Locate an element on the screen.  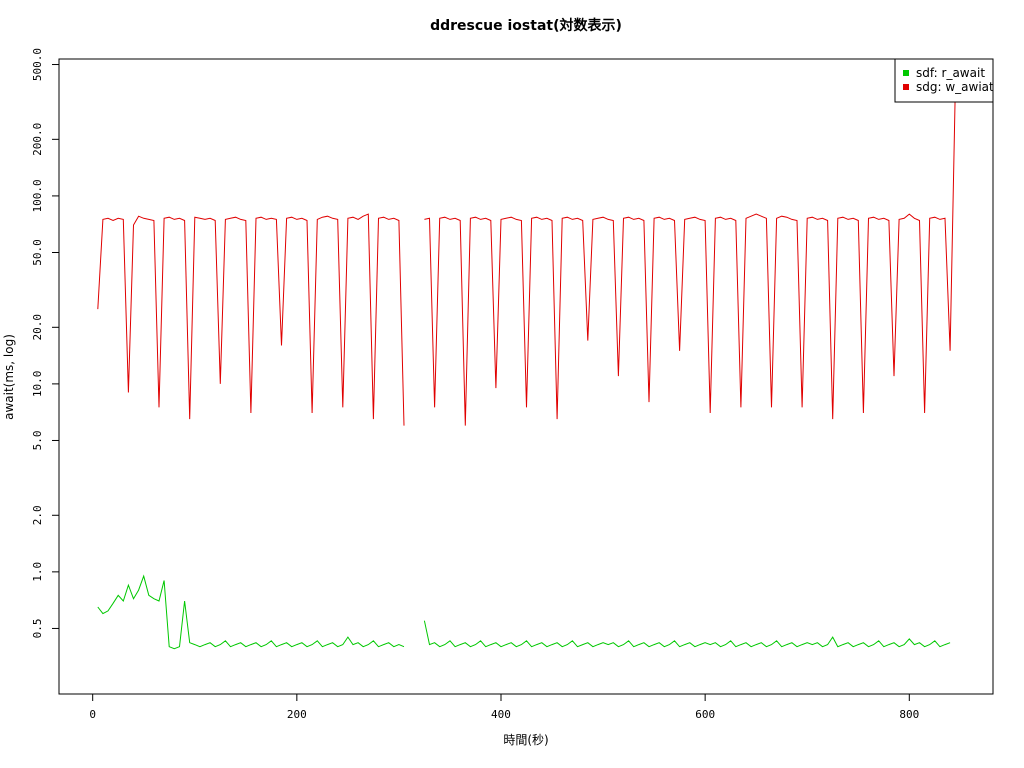
chart-title: ddrescue iostat(対数表示) is located at coordinates (526, 25).